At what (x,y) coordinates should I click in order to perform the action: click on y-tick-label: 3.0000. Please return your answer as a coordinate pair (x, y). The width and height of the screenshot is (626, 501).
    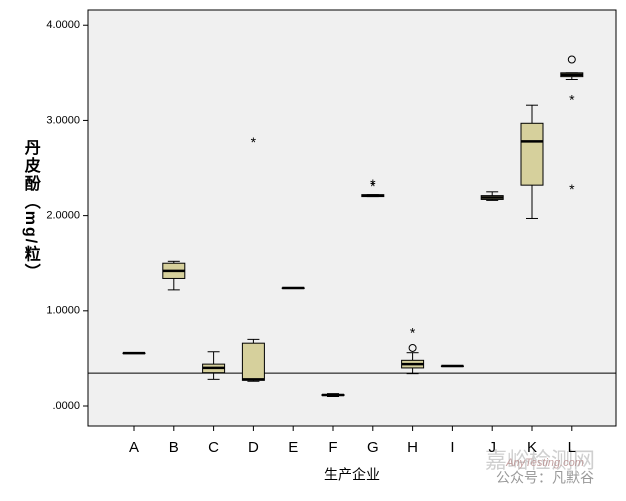
    Looking at the image, I should click on (63, 120).